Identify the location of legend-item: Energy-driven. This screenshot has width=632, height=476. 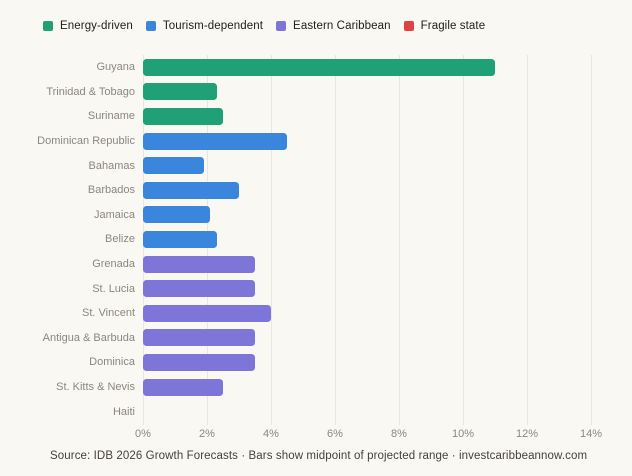
(88, 26).